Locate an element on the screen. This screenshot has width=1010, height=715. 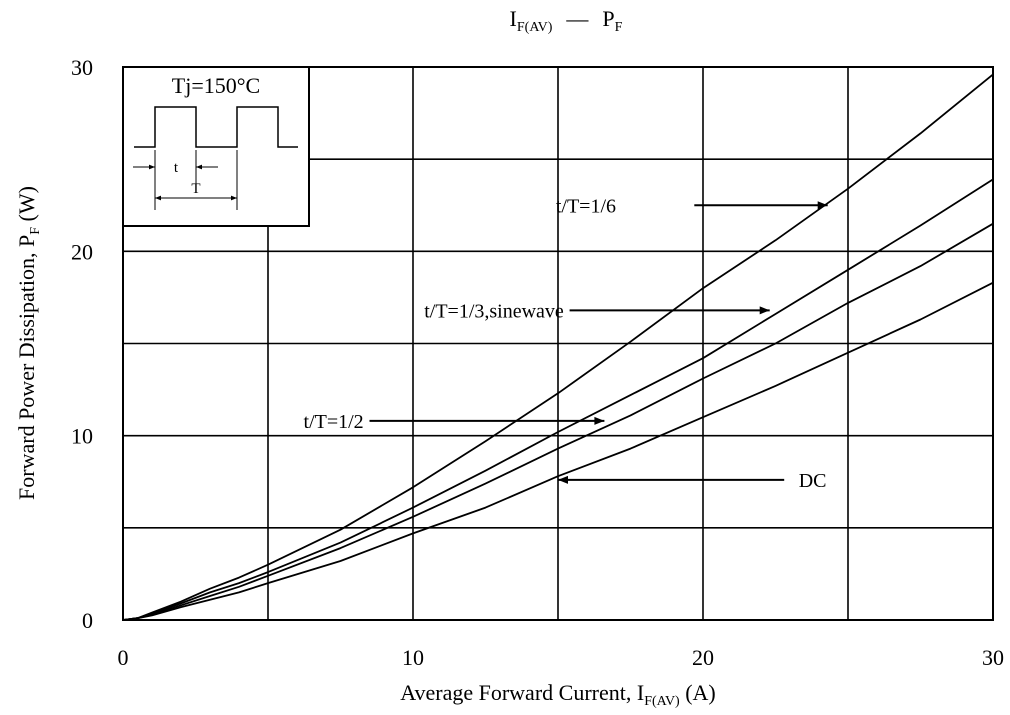
annotation-label-third: t/T=1/3,sinewave is located at coordinates (494, 311).